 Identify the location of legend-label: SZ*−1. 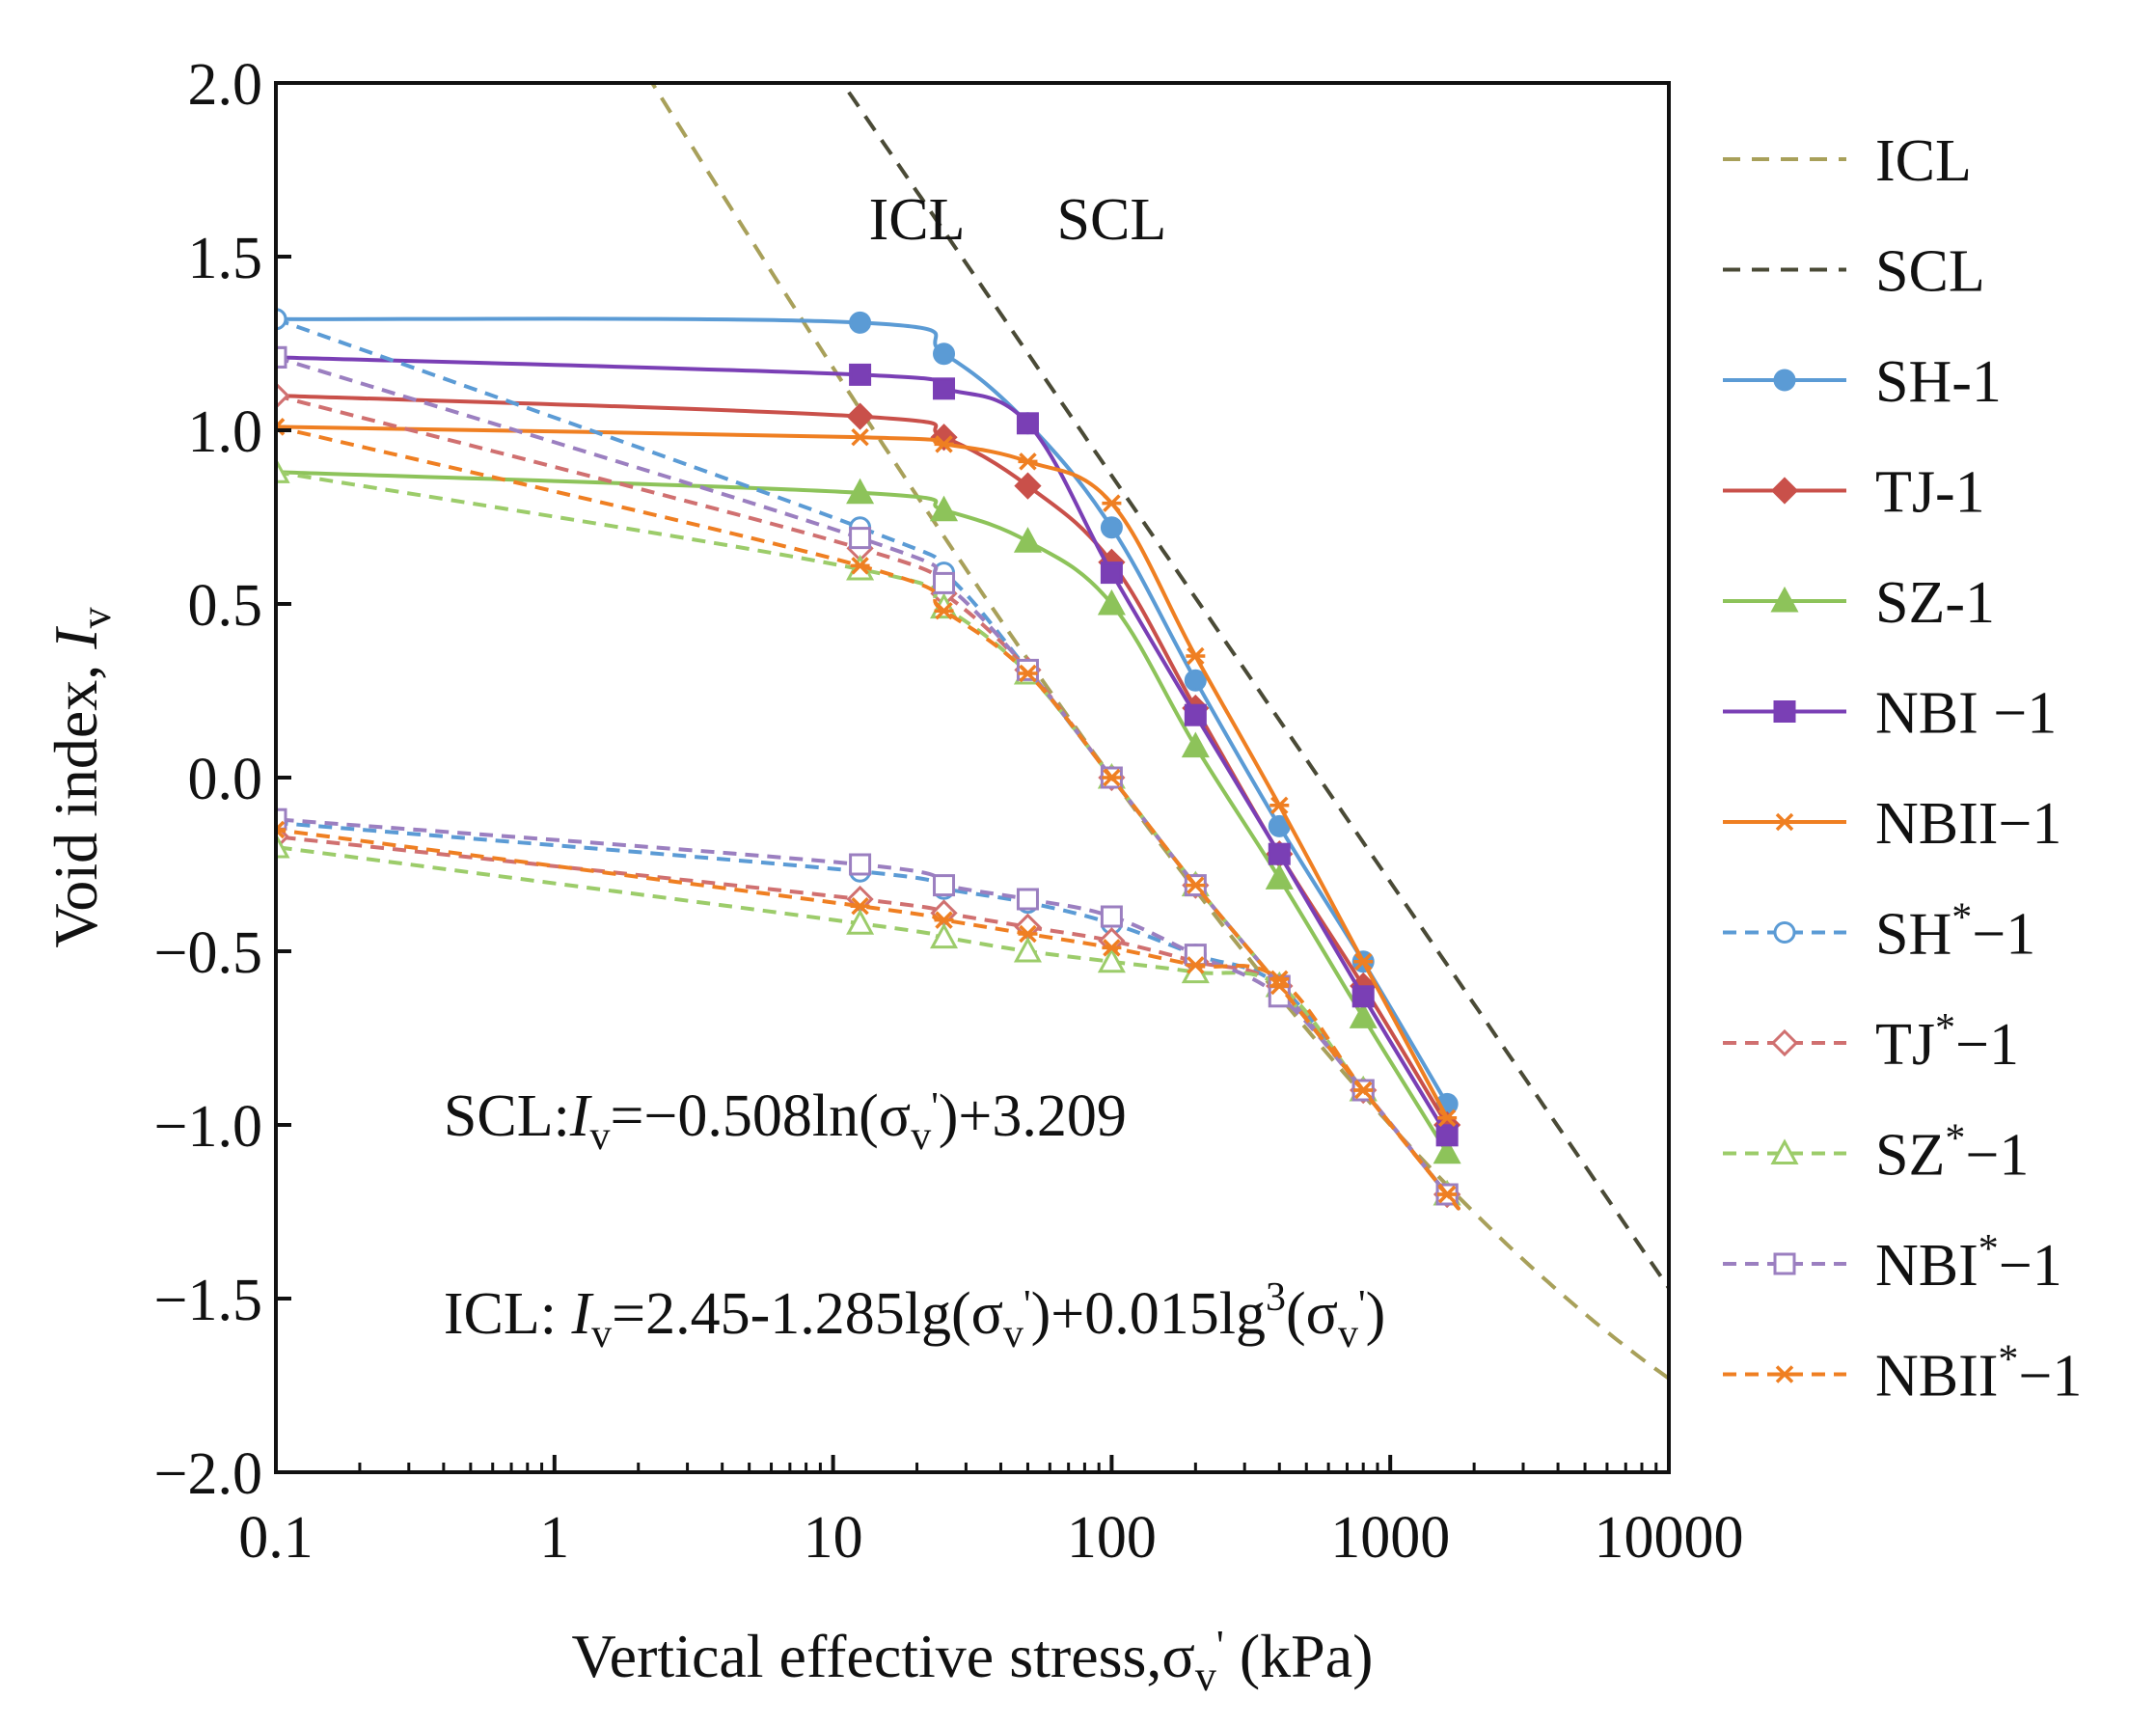
(1952, 1153).